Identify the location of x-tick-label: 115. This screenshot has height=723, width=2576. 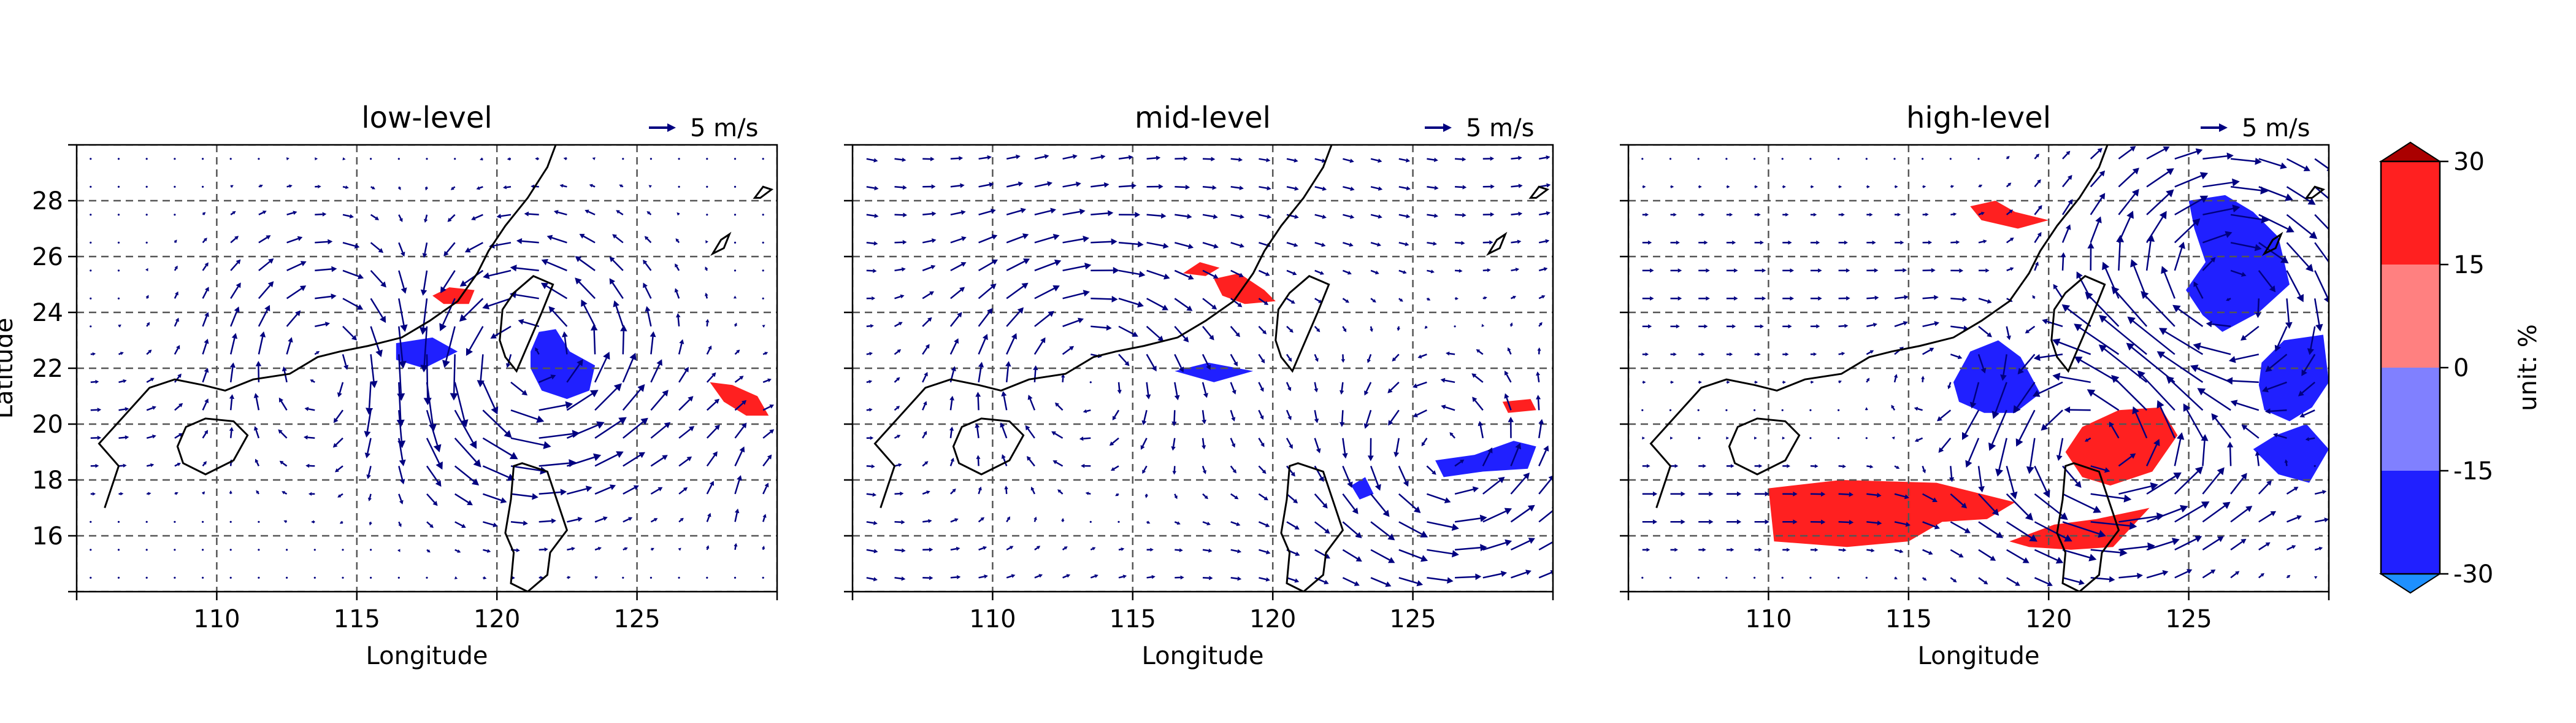
(1133, 619).